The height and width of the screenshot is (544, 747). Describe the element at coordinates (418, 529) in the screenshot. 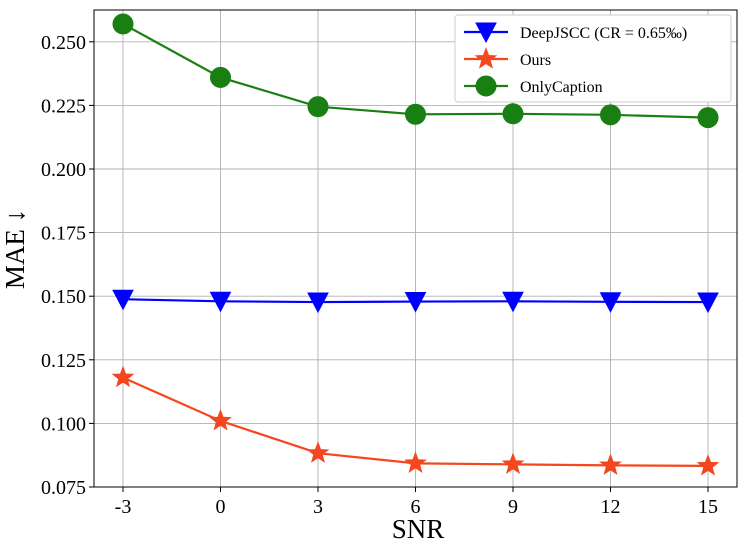

I see `x-axis-title: SNR` at that location.